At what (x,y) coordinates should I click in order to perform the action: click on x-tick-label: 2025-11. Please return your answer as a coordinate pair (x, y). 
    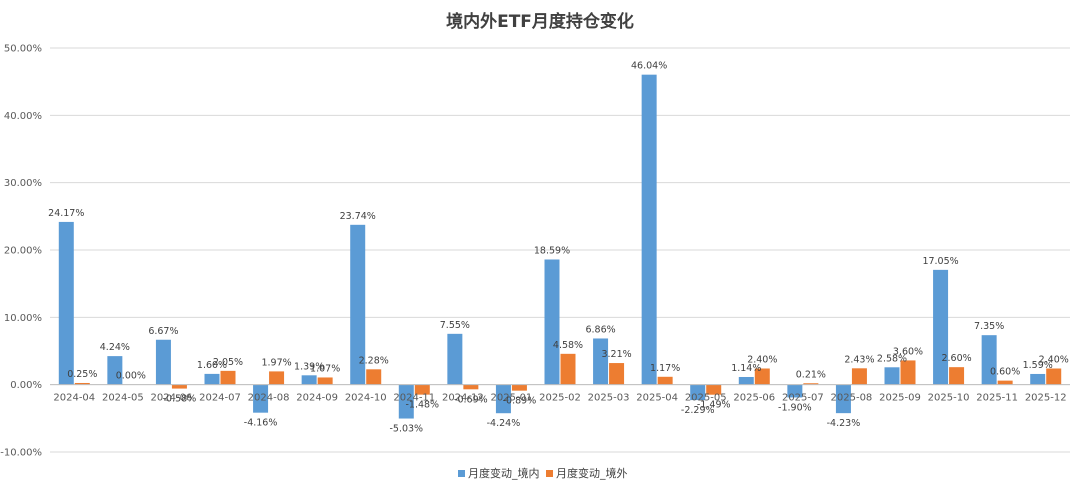
    Looking at the image, I should click on (997, 398).